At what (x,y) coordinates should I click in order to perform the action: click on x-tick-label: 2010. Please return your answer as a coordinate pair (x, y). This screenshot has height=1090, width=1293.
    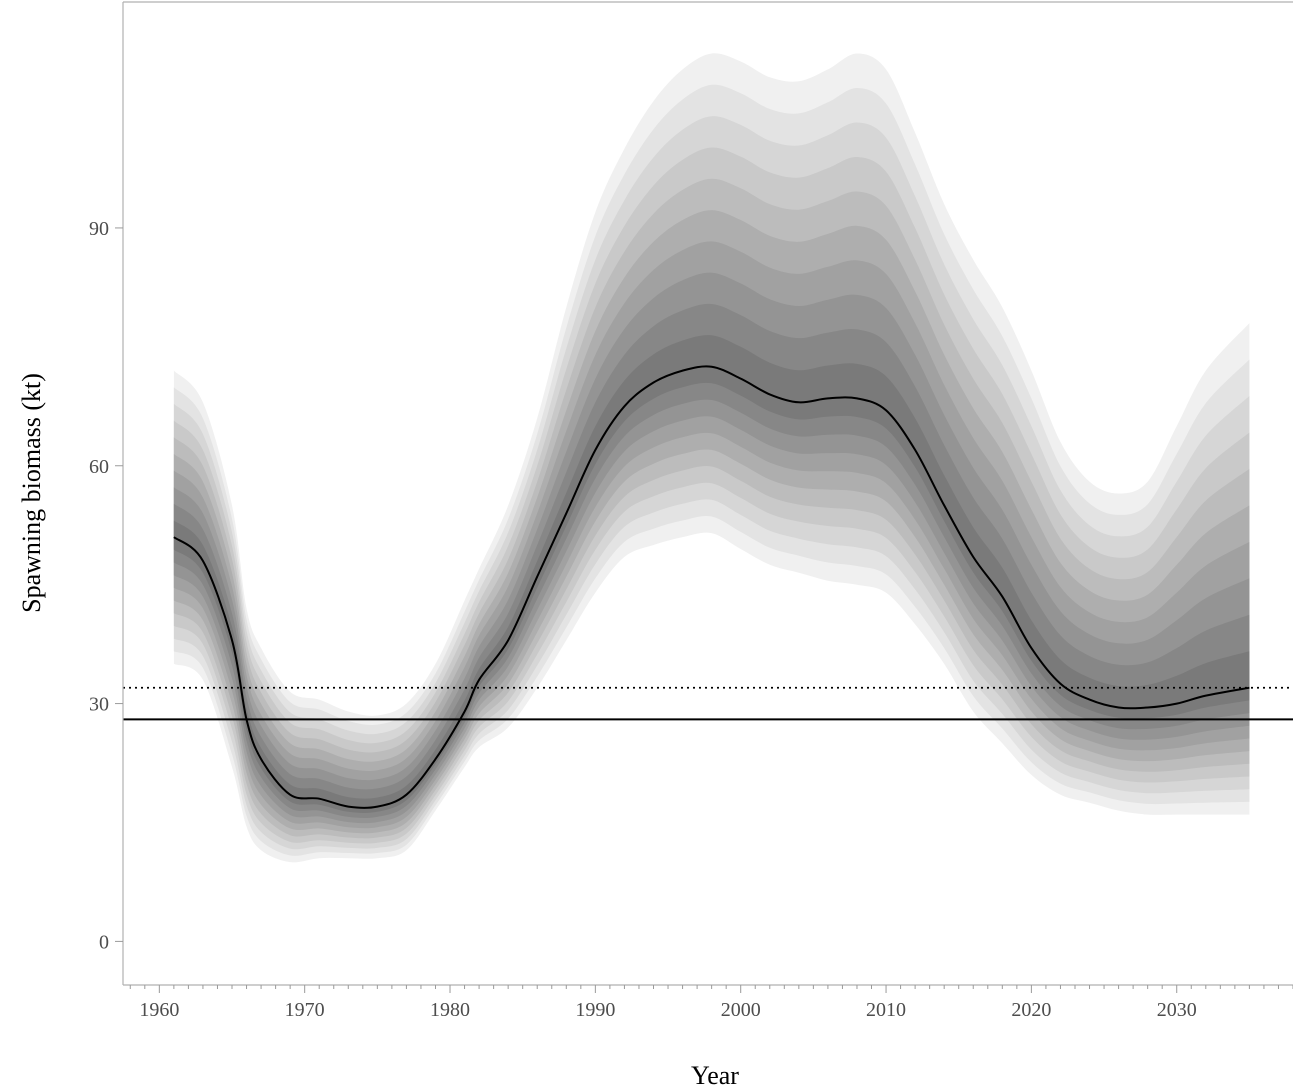
    Looking at the image, I should click on (886, 1010).